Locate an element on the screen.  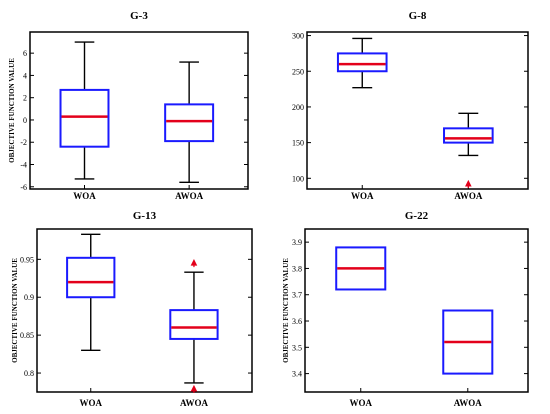
y-tick-label: 3.9 is located at coordinates (297, 242).